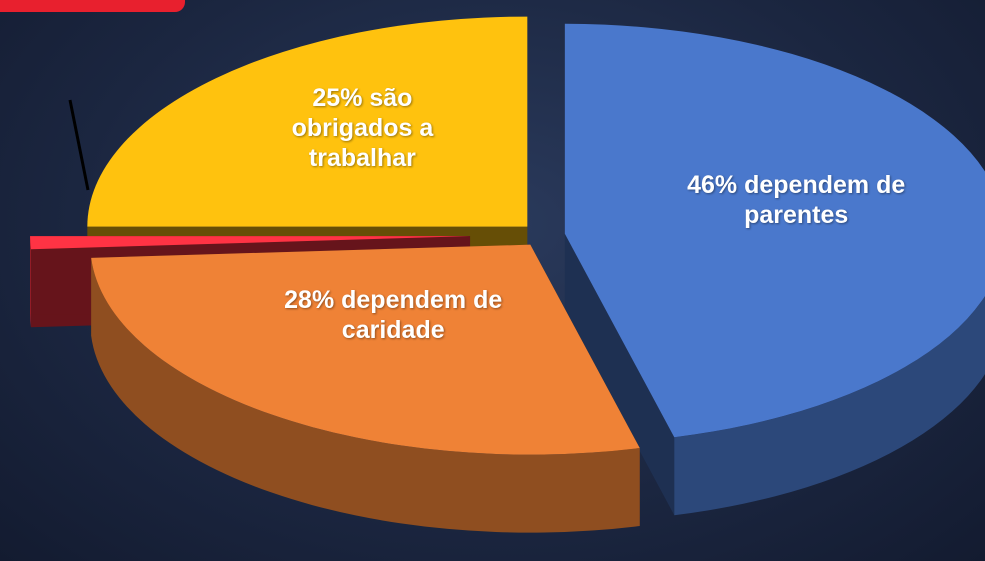  Describe the element at coordinates (79, 145) in the screenshot. I see `decor-line` at that location.